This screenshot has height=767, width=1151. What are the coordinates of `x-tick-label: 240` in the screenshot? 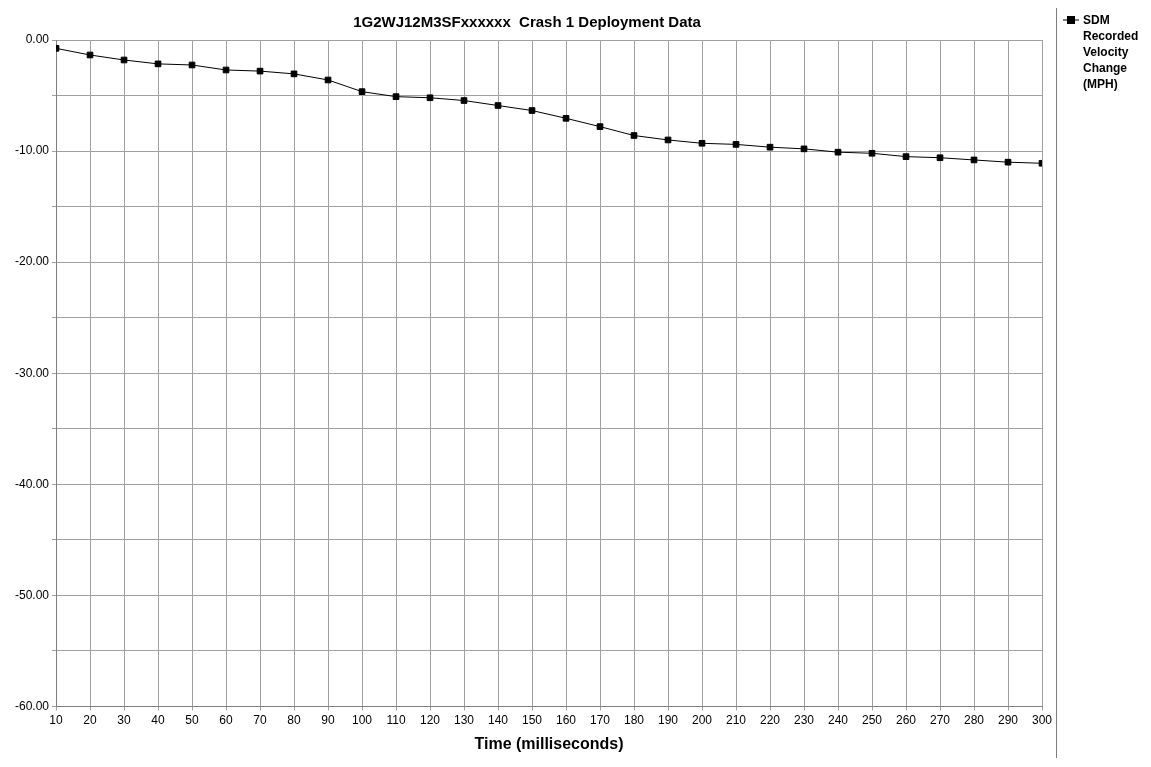 It's located at (838, 719).